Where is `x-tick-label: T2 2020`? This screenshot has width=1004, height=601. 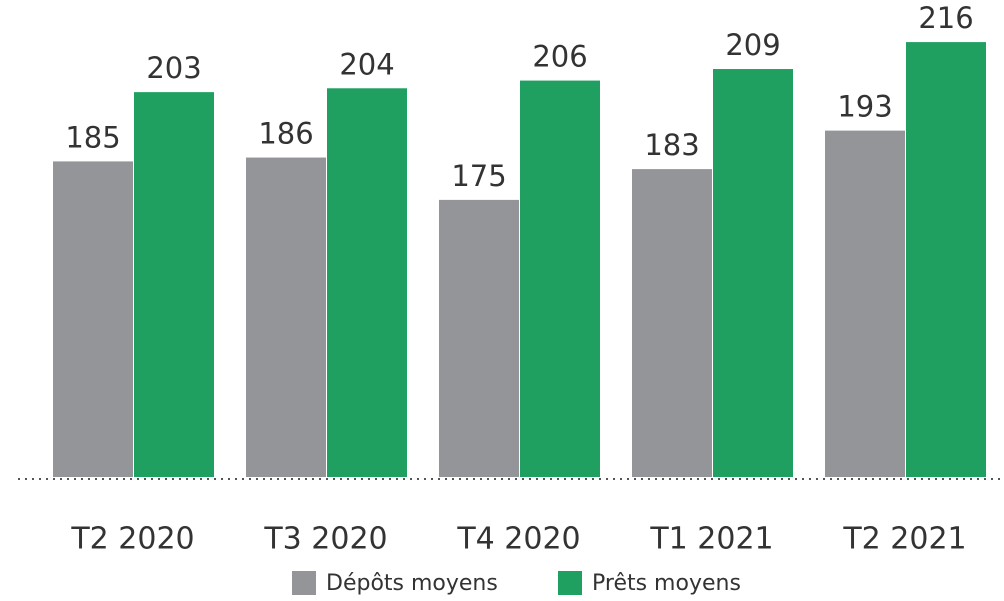
x-tick-label: T2 2020 is located at coordinates (132, 539).